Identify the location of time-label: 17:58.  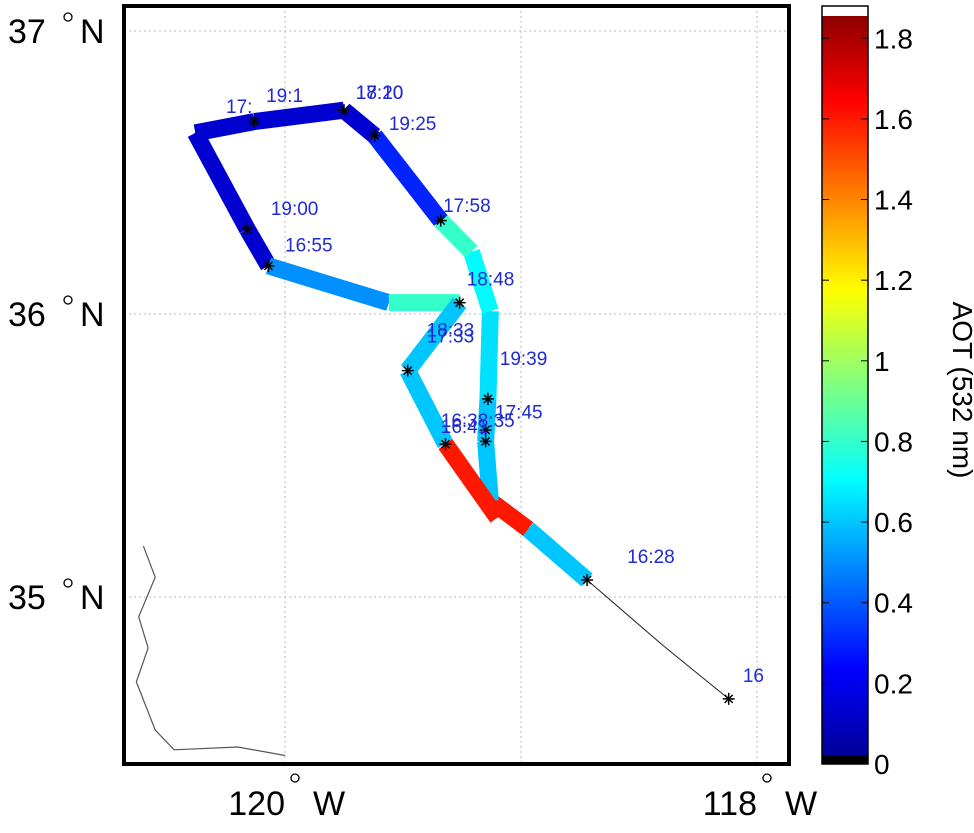
(467, 206).